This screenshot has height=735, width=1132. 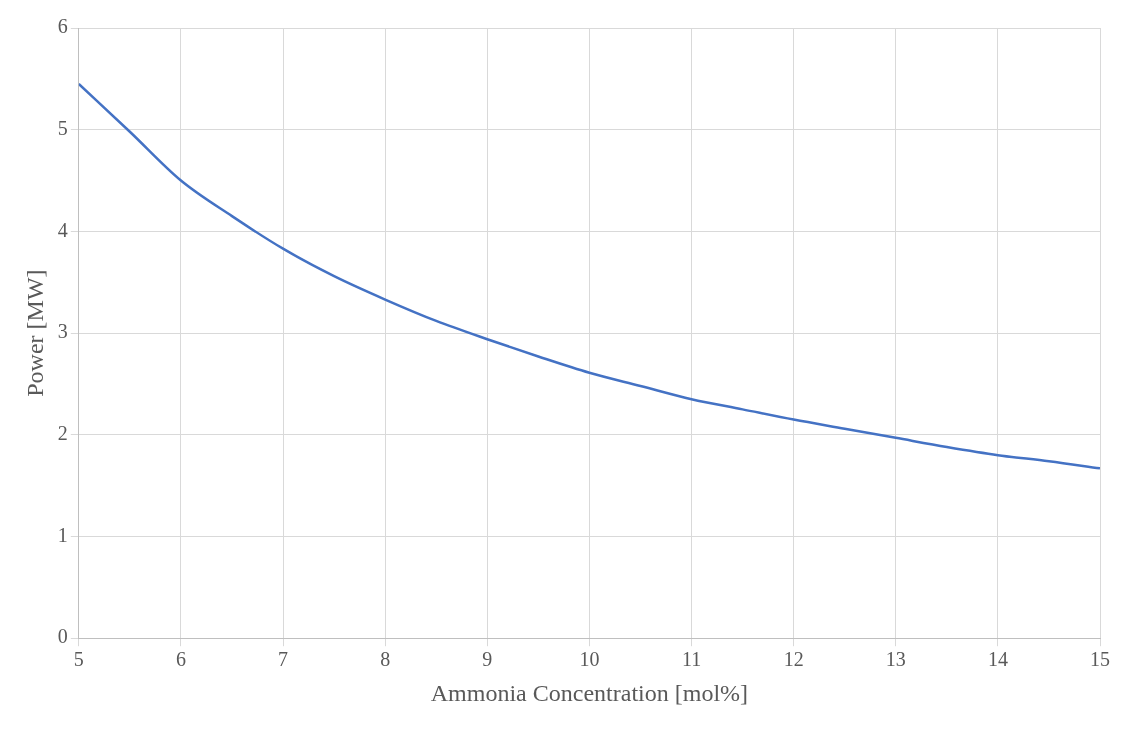 I want to click on x-tick-label: 8, so click(x=385, y=659).